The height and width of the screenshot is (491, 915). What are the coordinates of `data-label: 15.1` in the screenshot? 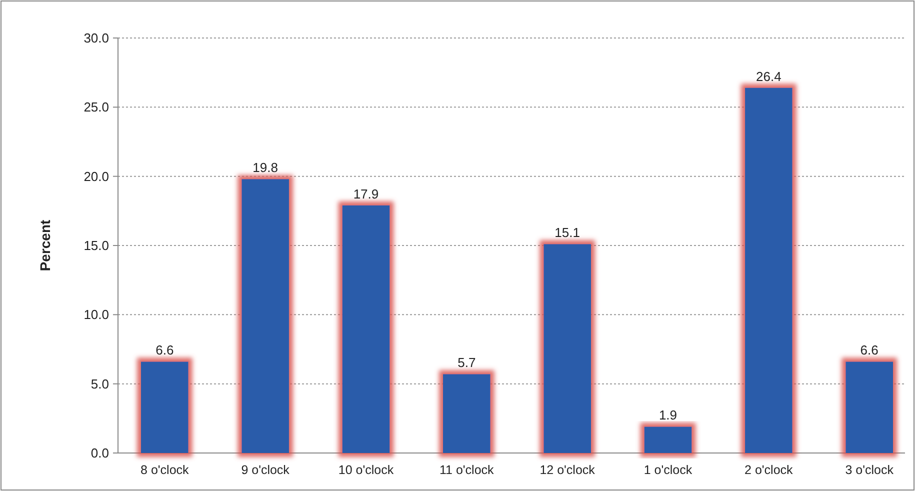 It's located at (567, 232).